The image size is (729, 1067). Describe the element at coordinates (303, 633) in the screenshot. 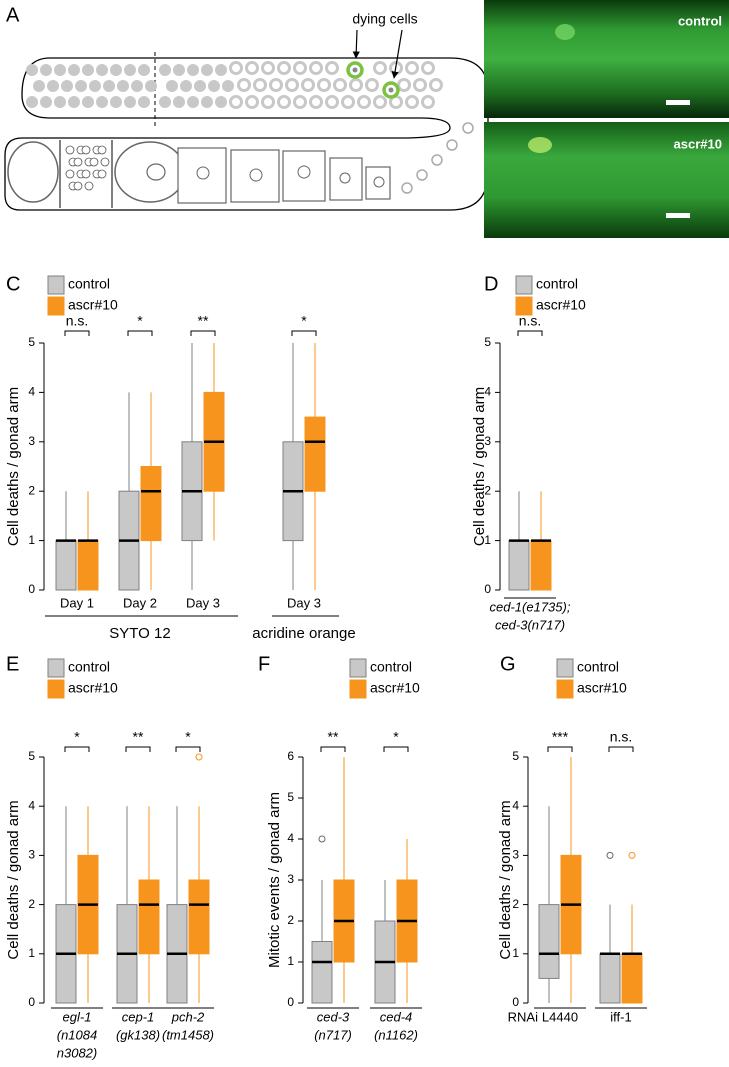

I see `group-label: acridine orange` at that location.